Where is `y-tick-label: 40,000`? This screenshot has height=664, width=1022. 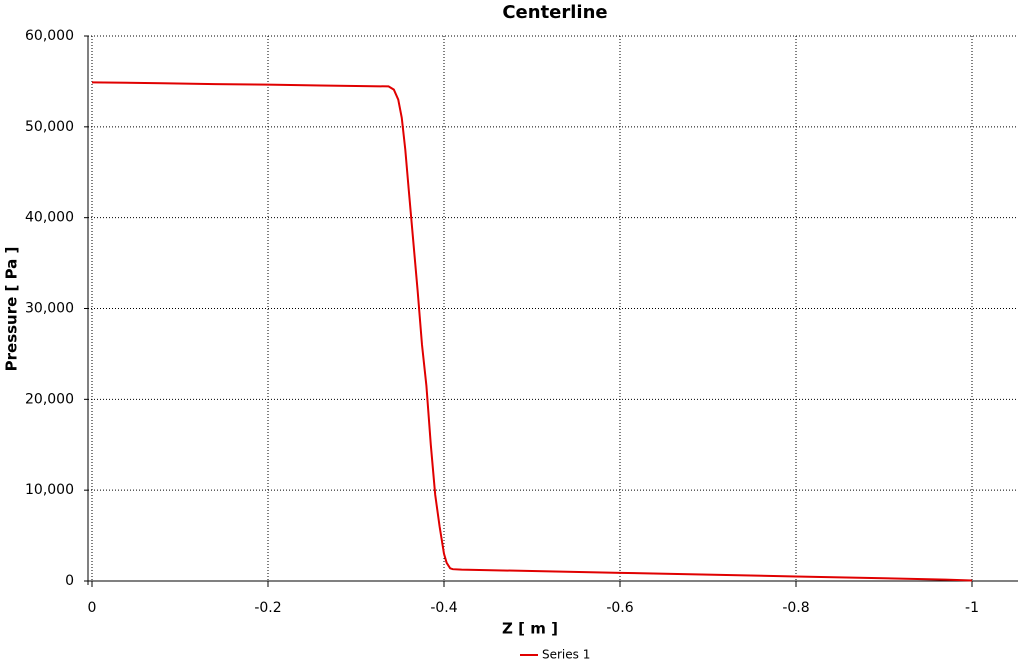 y-tick-label: 40,000 is located at coordinates (49, 218).